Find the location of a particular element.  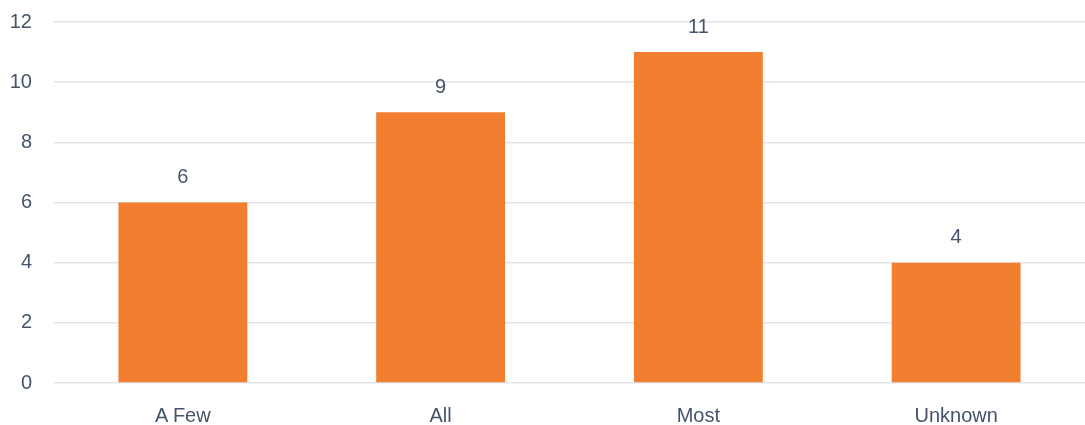

x-tick-label: All is located at coordinates (440, 414).